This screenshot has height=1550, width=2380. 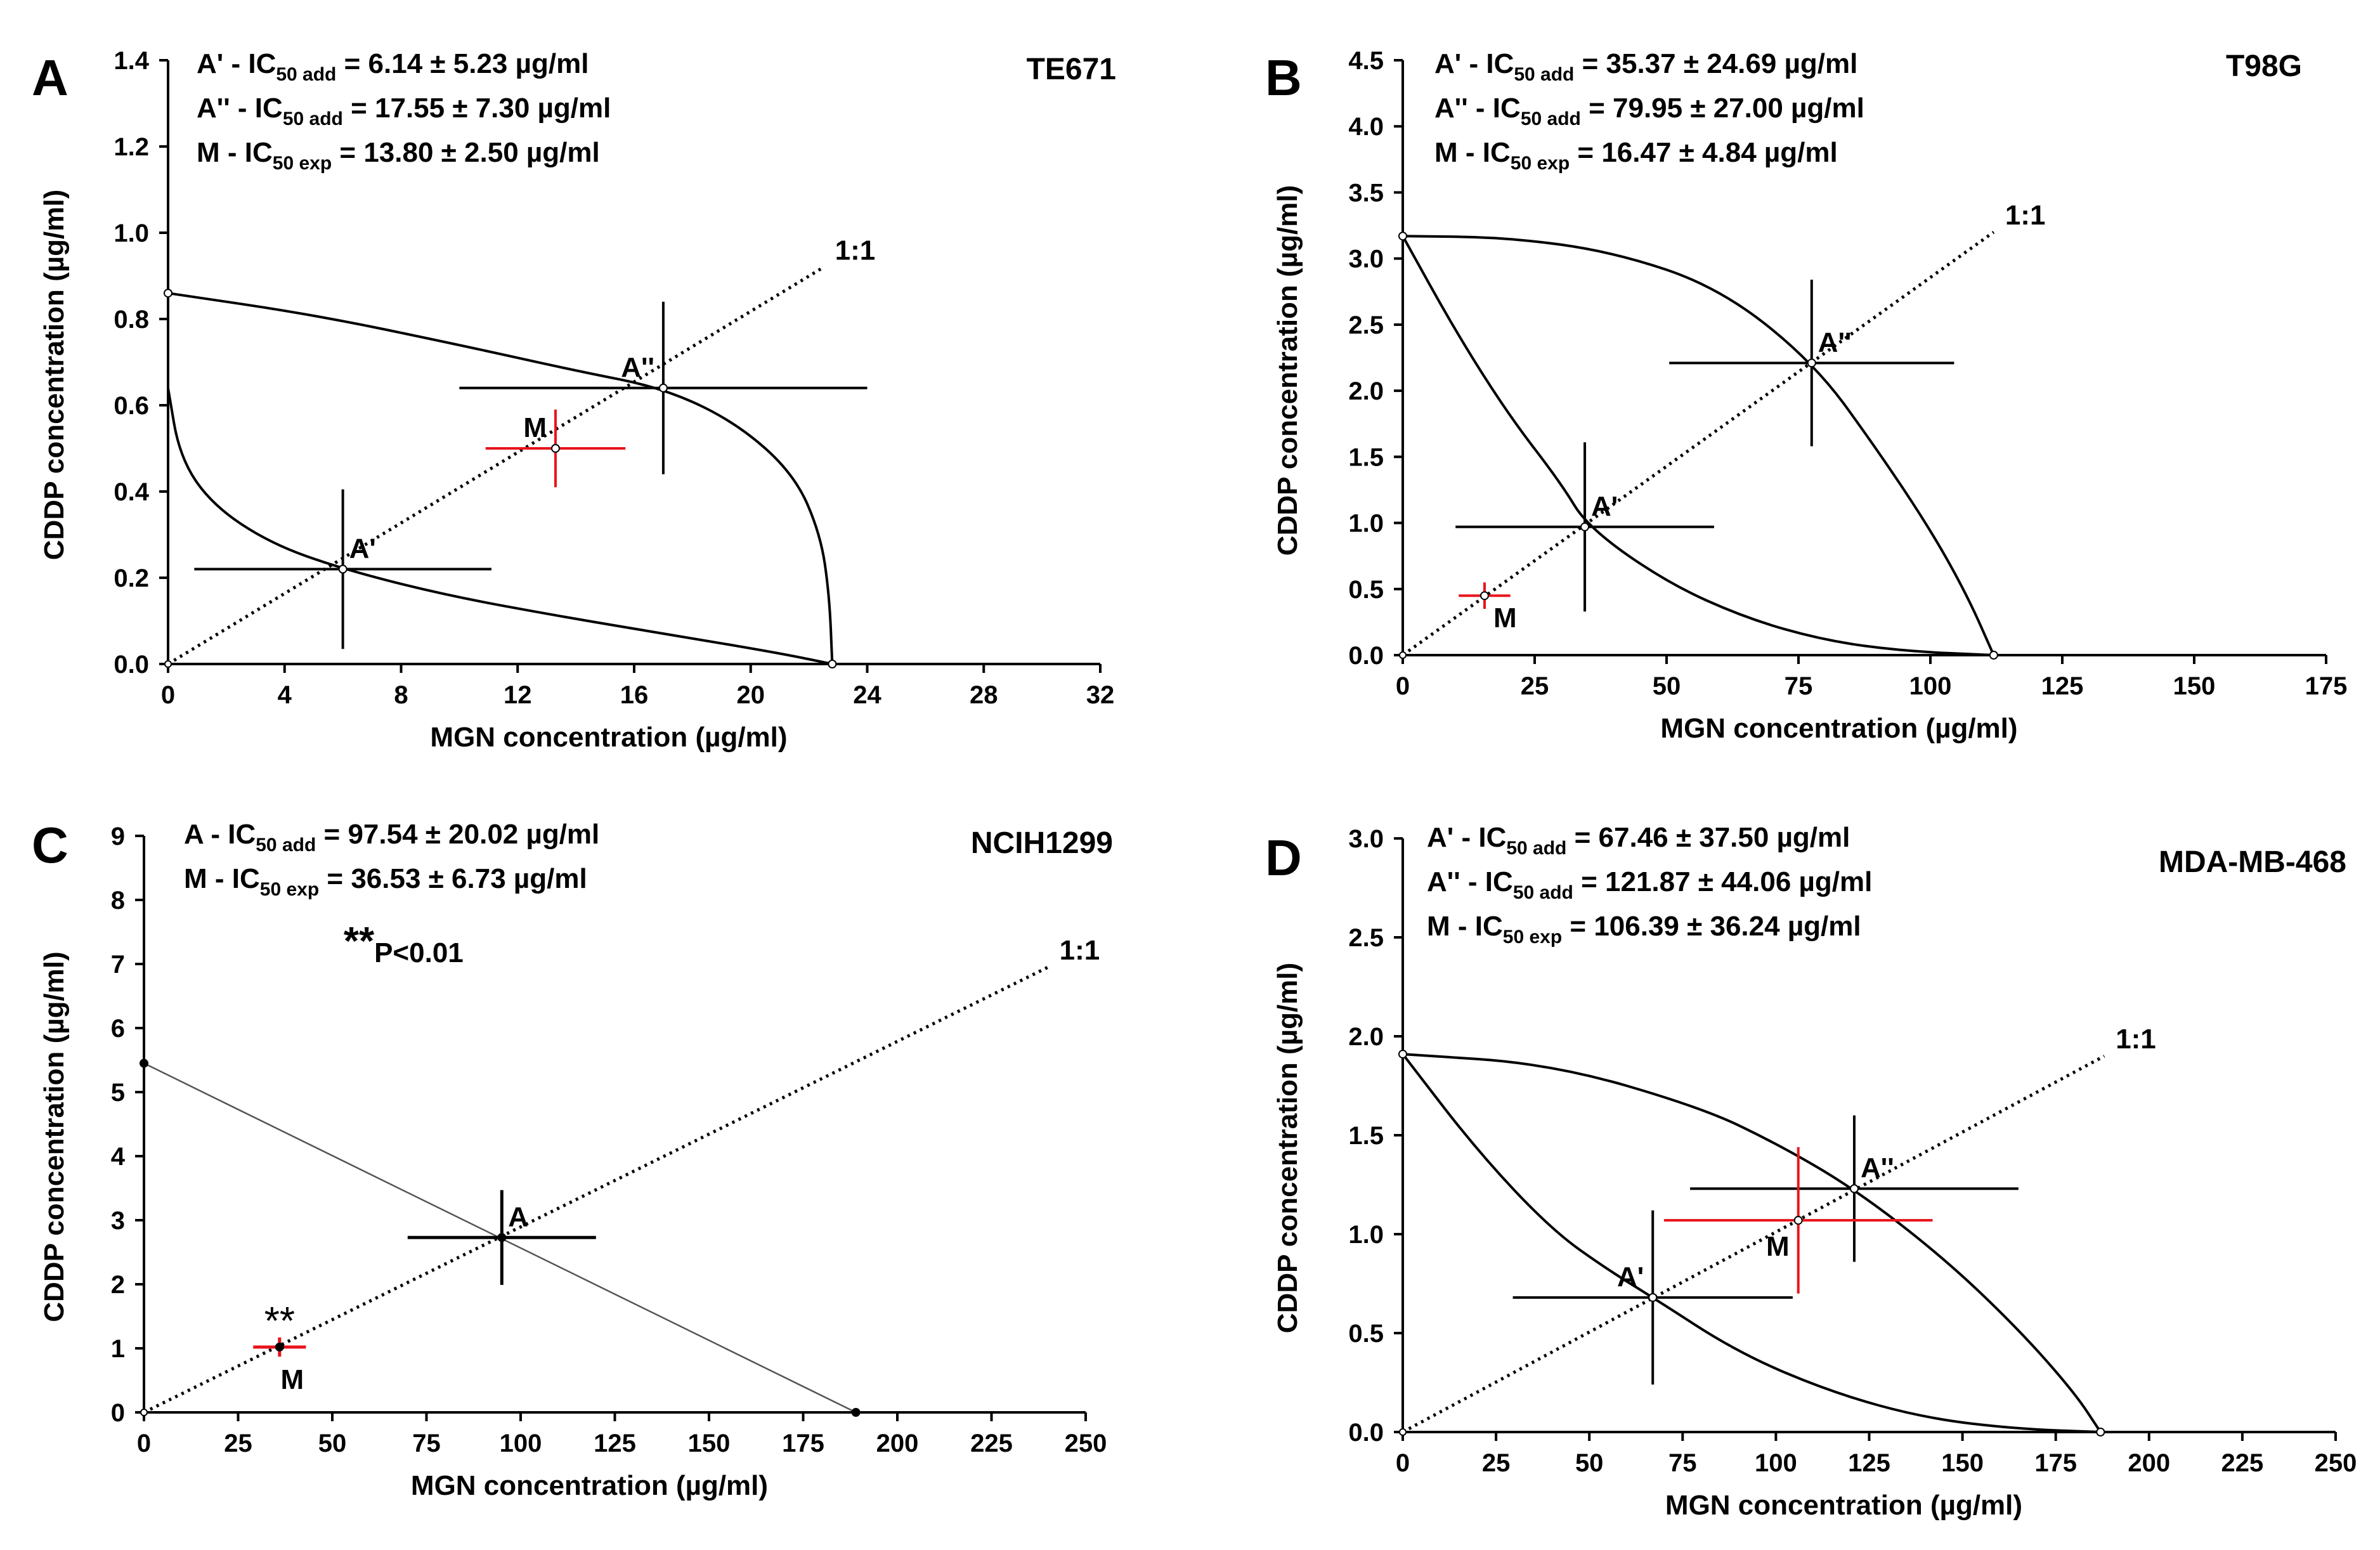 I want to click on annotation-value: = 106.39 ± 36.24 µg/ml, so click(x=1711, y=926).